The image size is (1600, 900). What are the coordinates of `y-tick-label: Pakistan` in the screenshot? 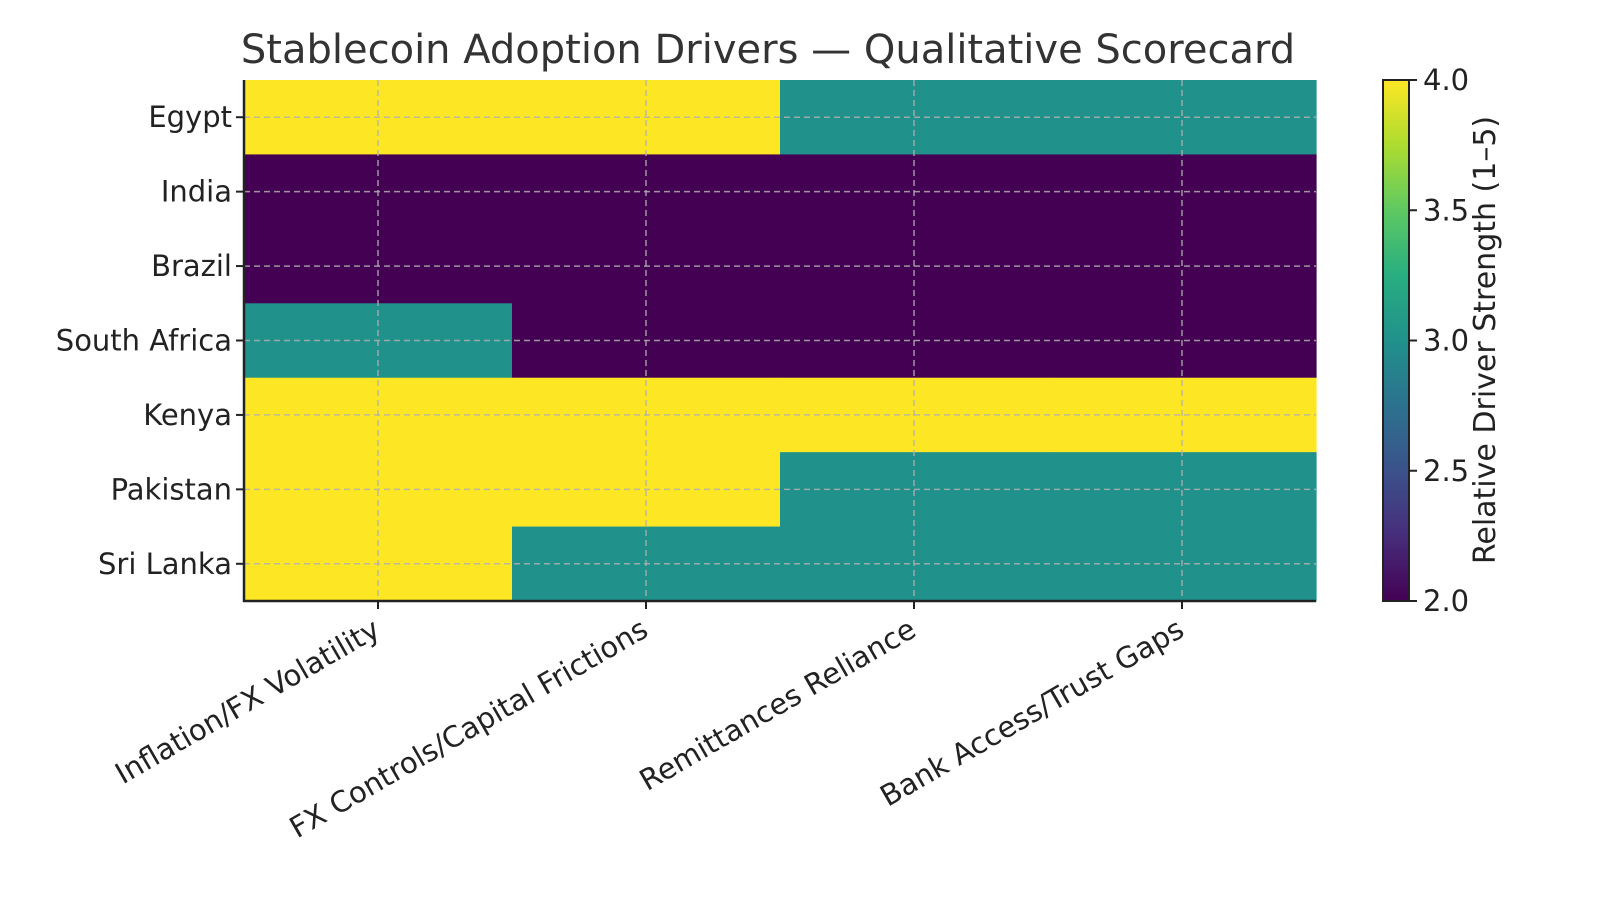 It's located at (171, 489).